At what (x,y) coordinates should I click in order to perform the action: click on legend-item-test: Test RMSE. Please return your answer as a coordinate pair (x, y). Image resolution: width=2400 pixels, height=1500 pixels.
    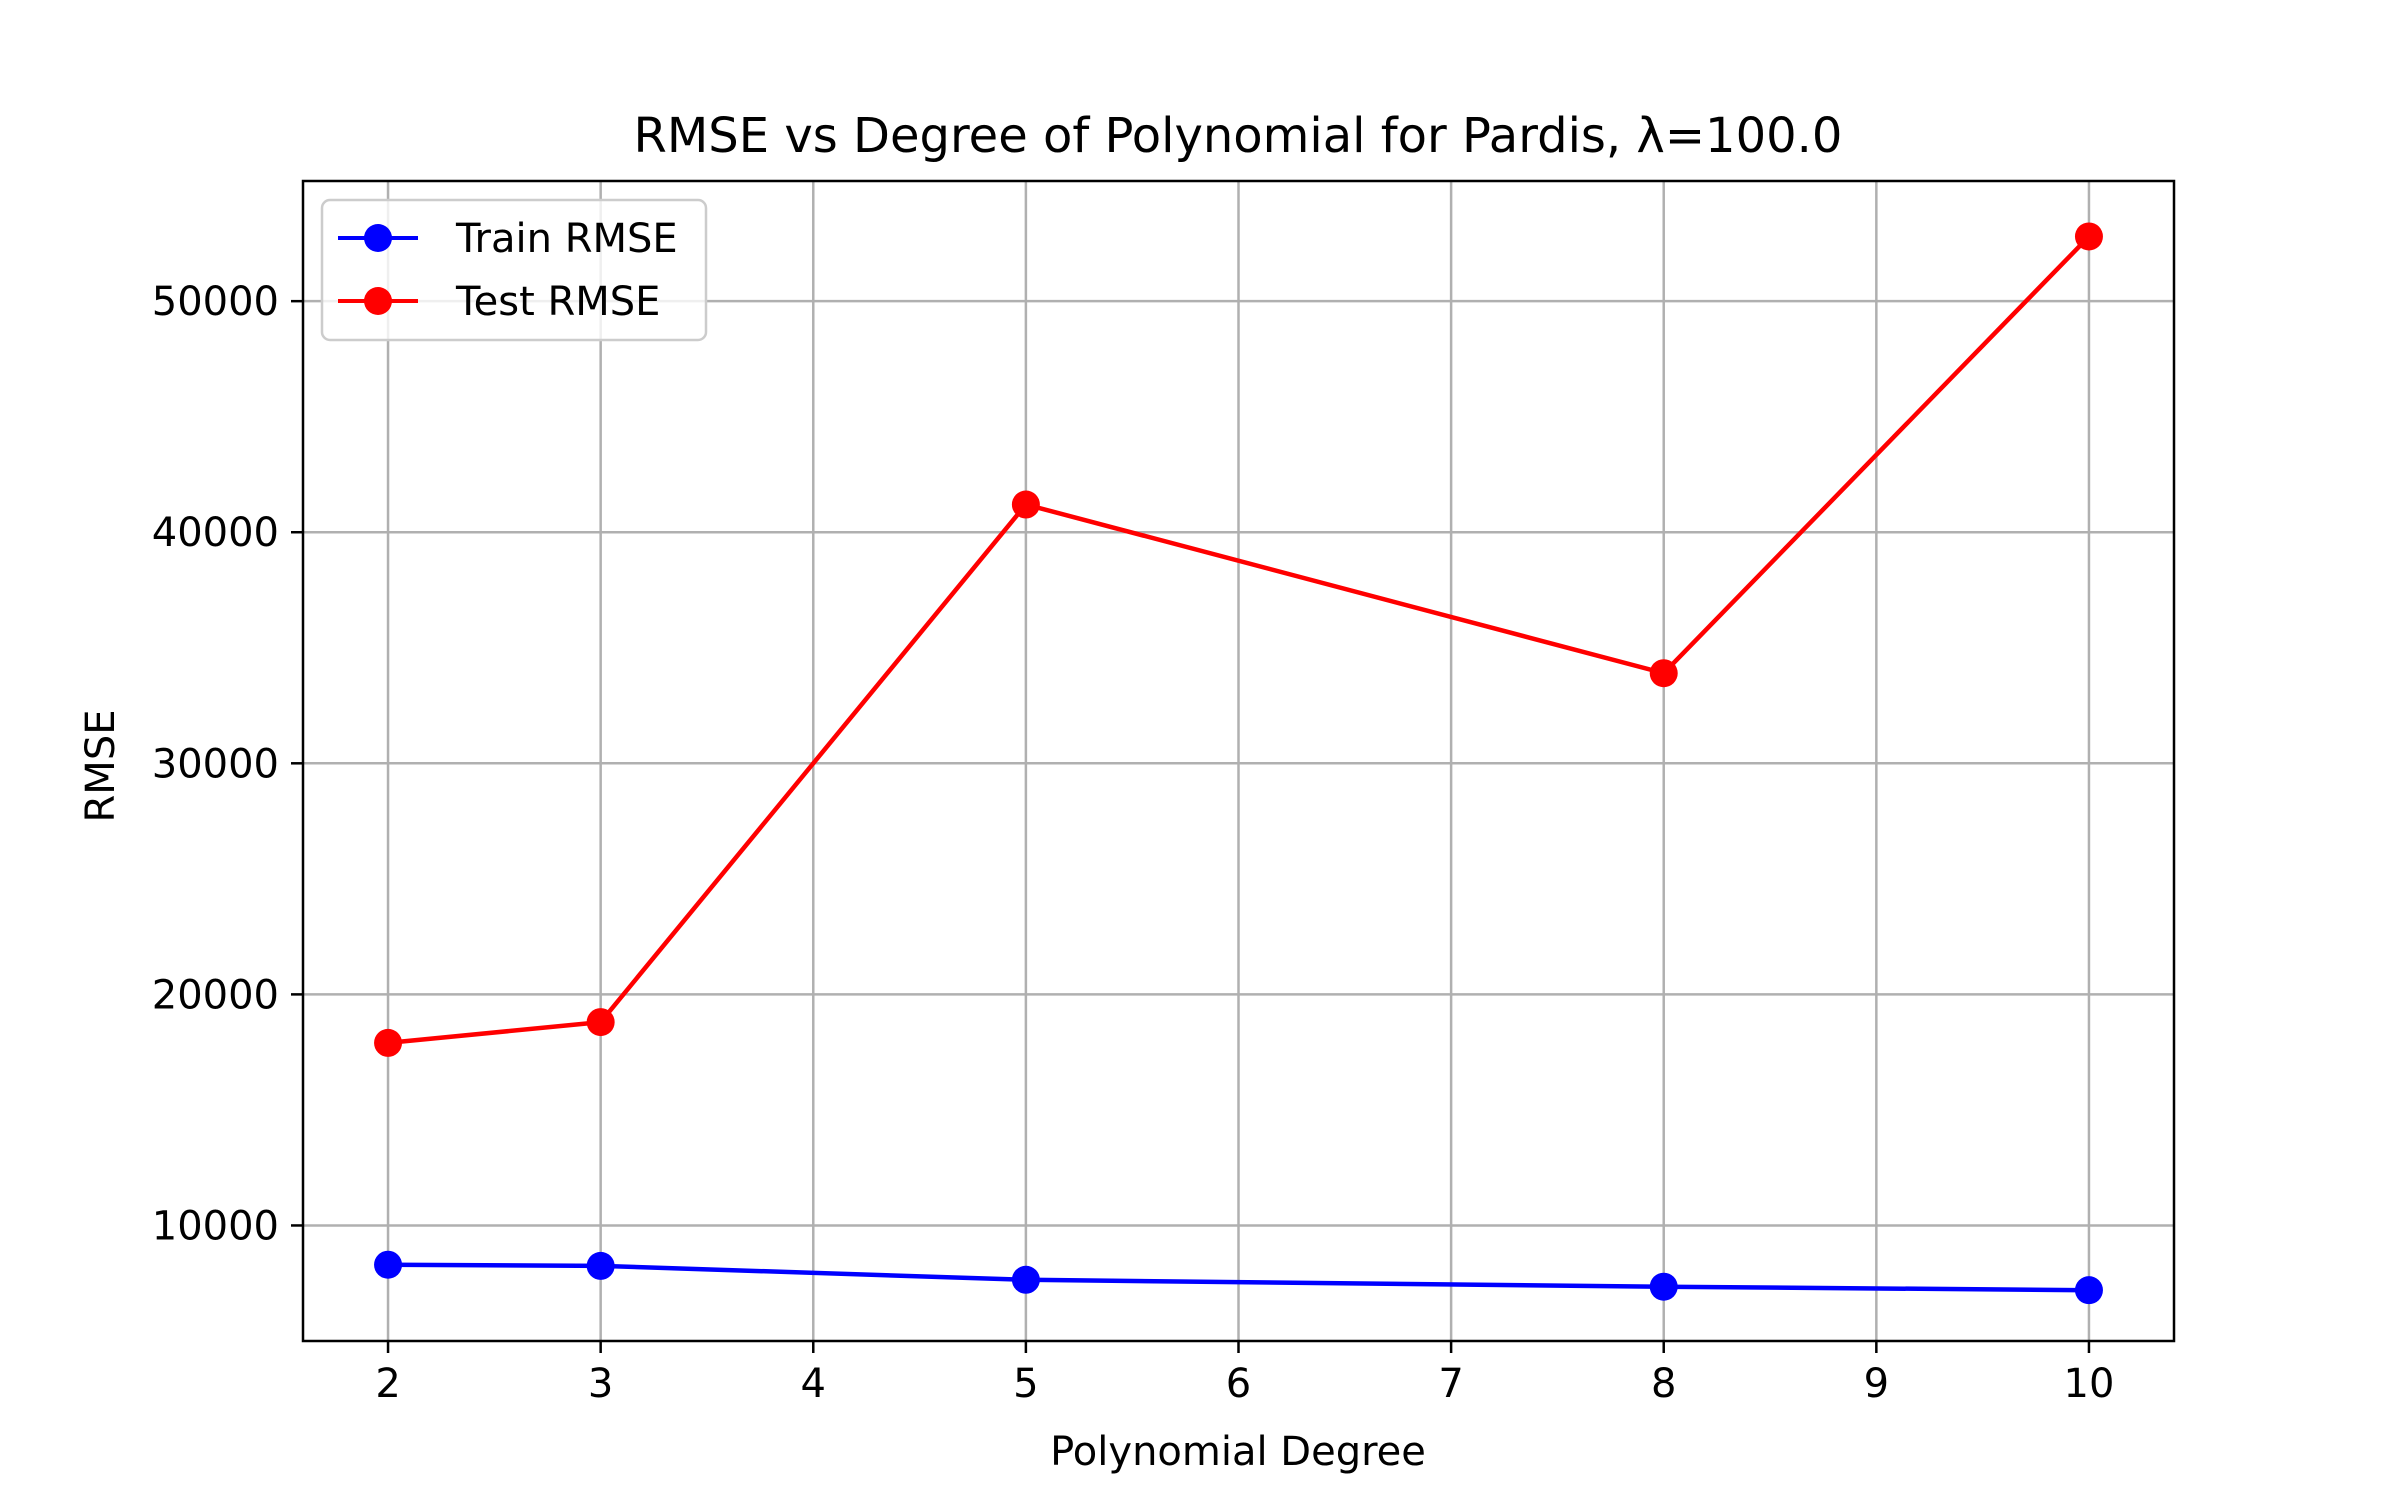
    Looking at the image, I should click on (499, 302).